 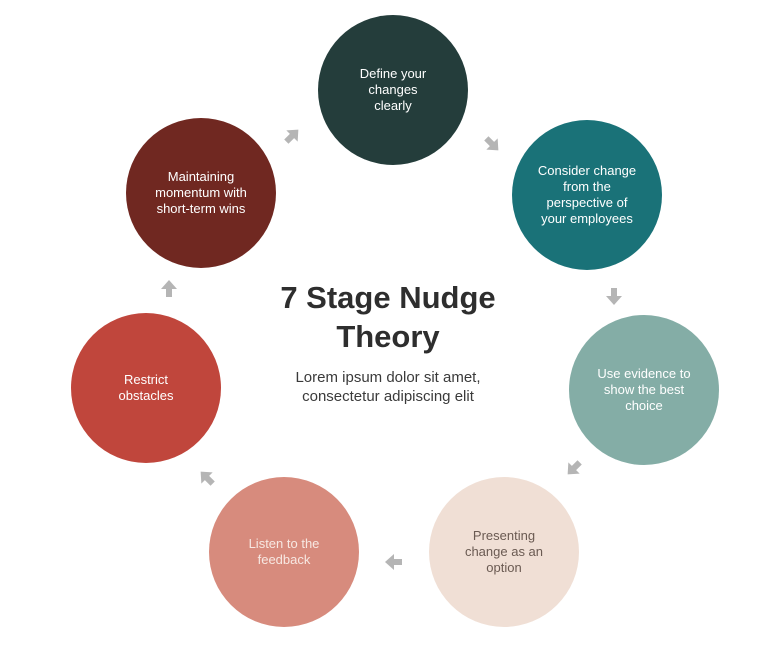 What do you see at coordinates (573, 467) in the screenshot?
I see `arrow-down-left-icon` at bounding box center [573, 467].